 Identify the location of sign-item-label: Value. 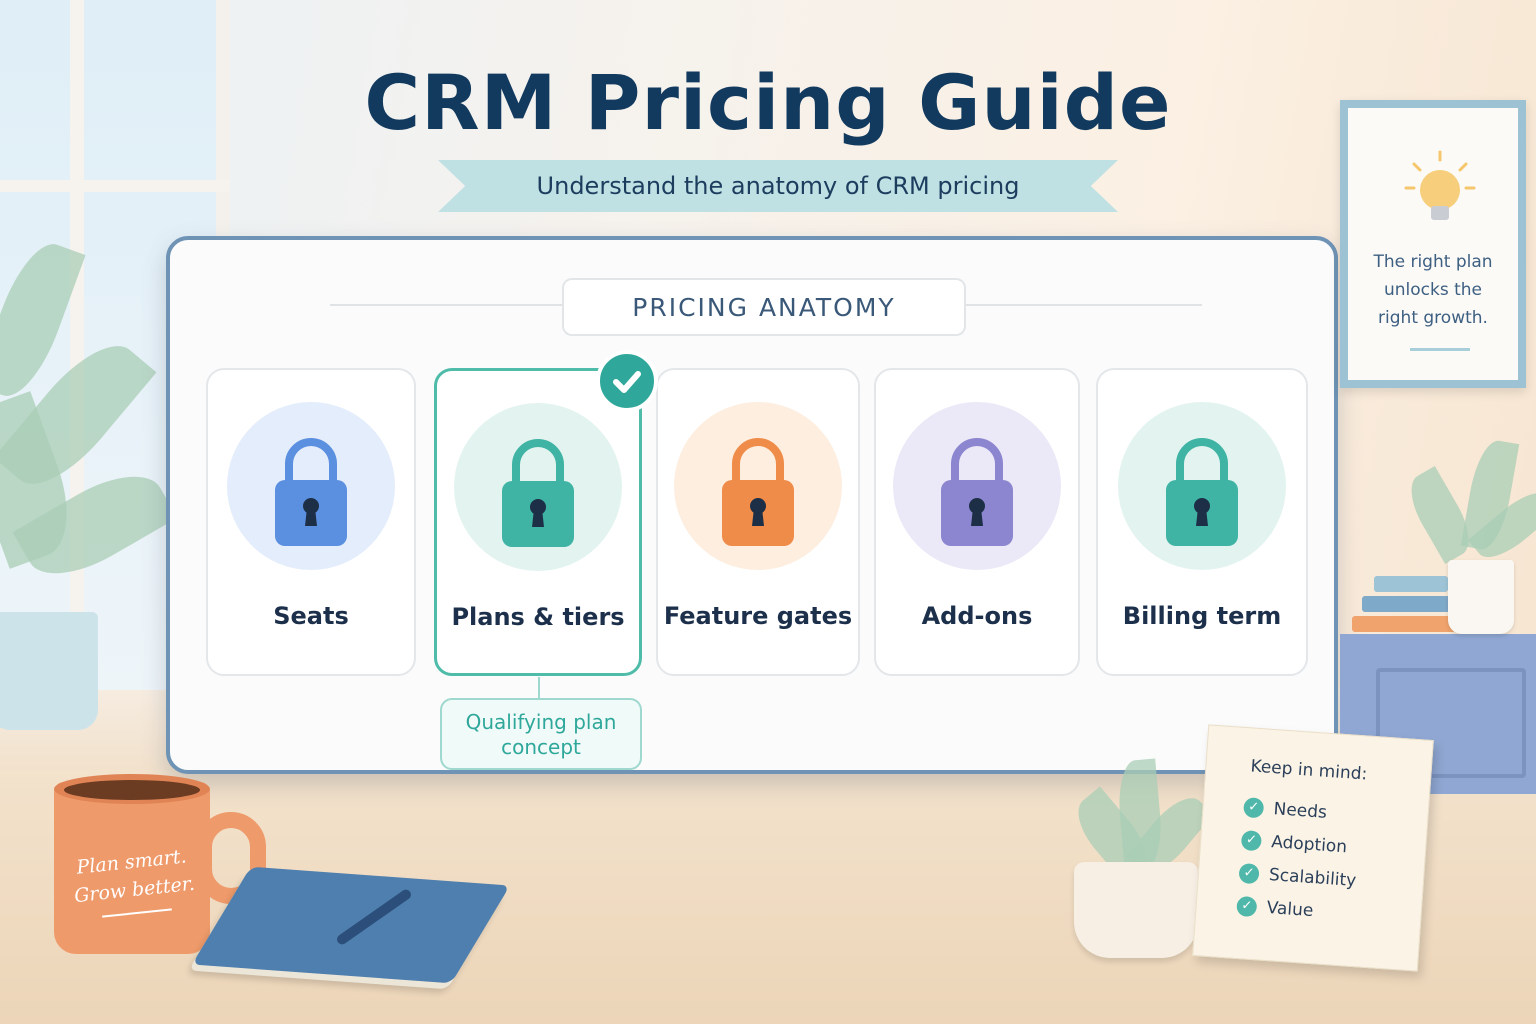
(1290, 909).